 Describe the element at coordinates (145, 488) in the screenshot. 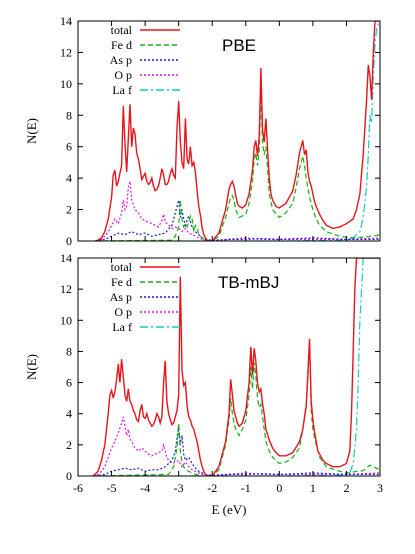

I see `x-tick-label: -4` at that location.